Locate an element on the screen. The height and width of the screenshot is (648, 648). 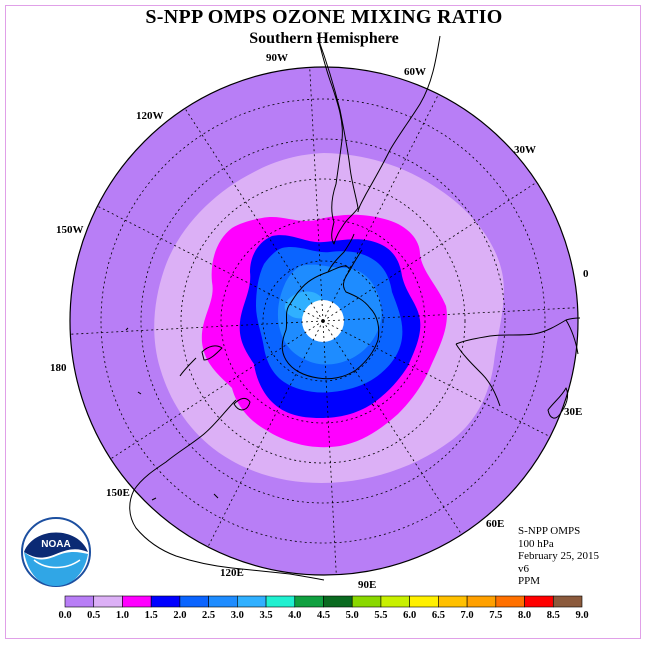
colorbar-tick-label: 5.0 is located at coordinates (352, 615).